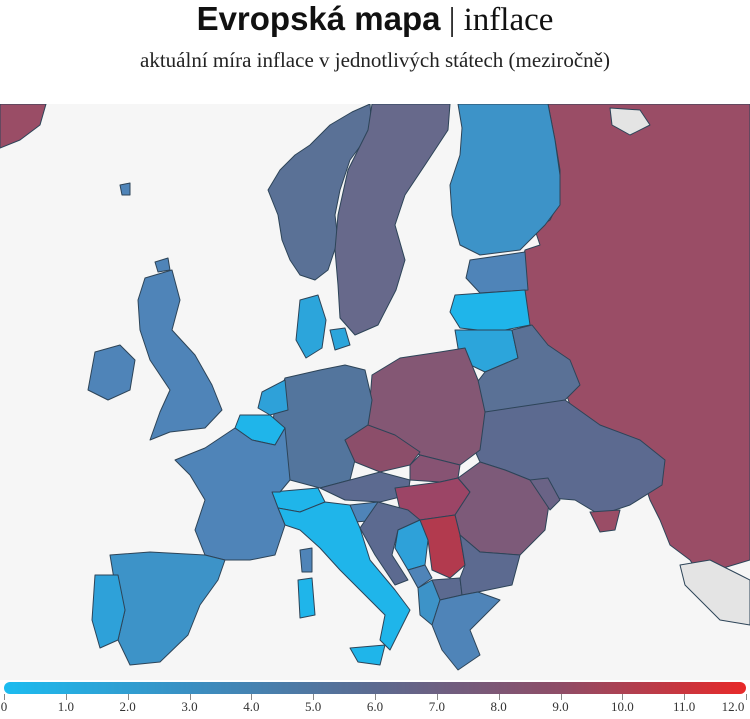 The image size is (750, 719). Describe the element at coordinates (313, 706) in the screenshot. I see `legend-tick-label: 5.0` at that location.